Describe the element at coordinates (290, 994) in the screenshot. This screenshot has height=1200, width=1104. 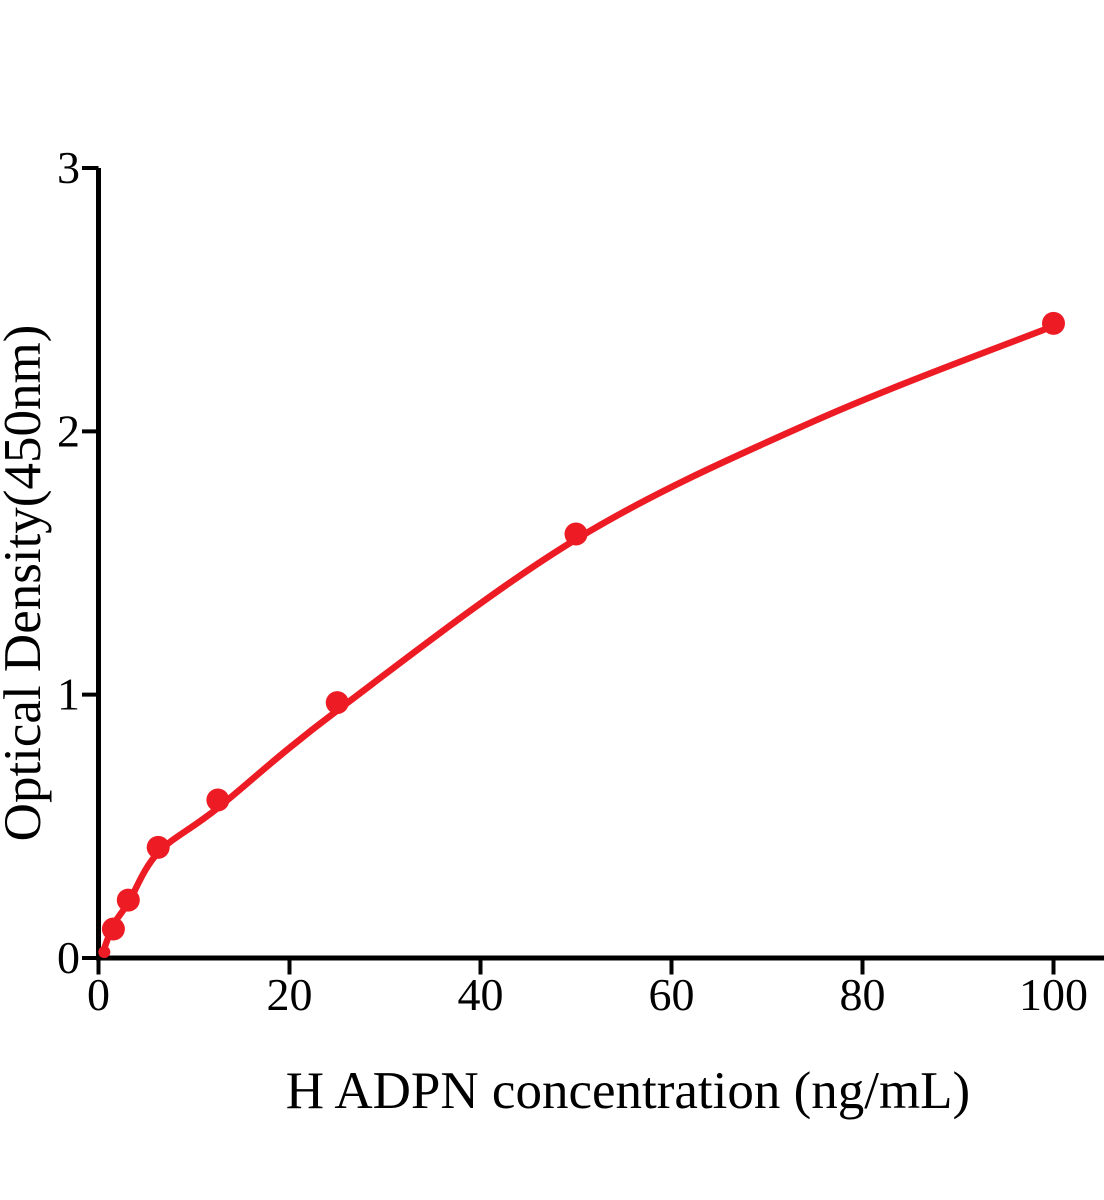
I see `x-tick-label: 20` at that location.